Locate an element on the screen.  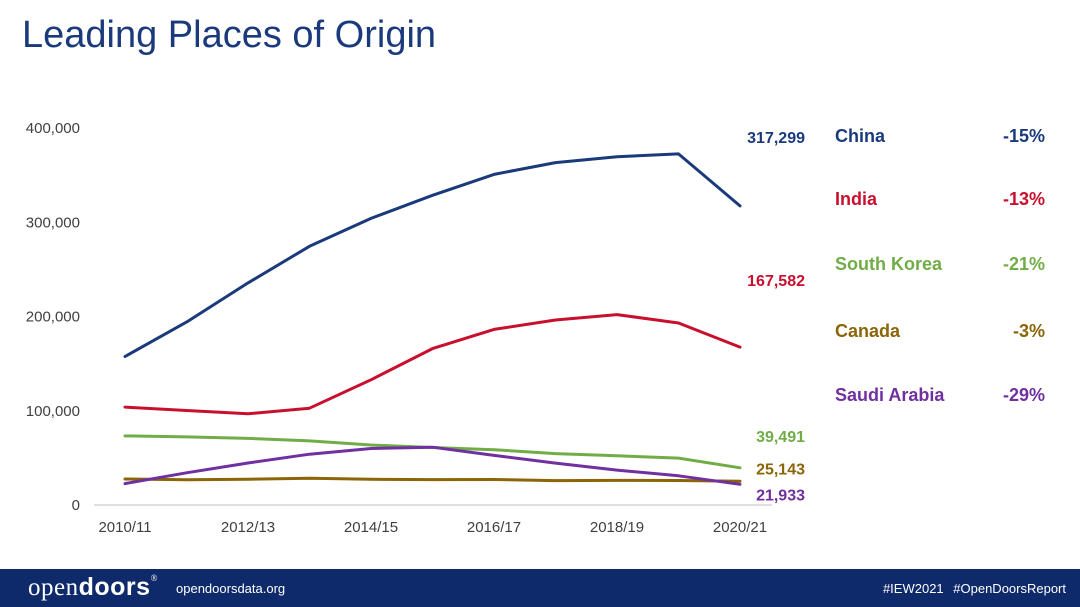
legend-item-saudi-arabia: Saudi Arabia -29% is located at coordinates (940, 395).